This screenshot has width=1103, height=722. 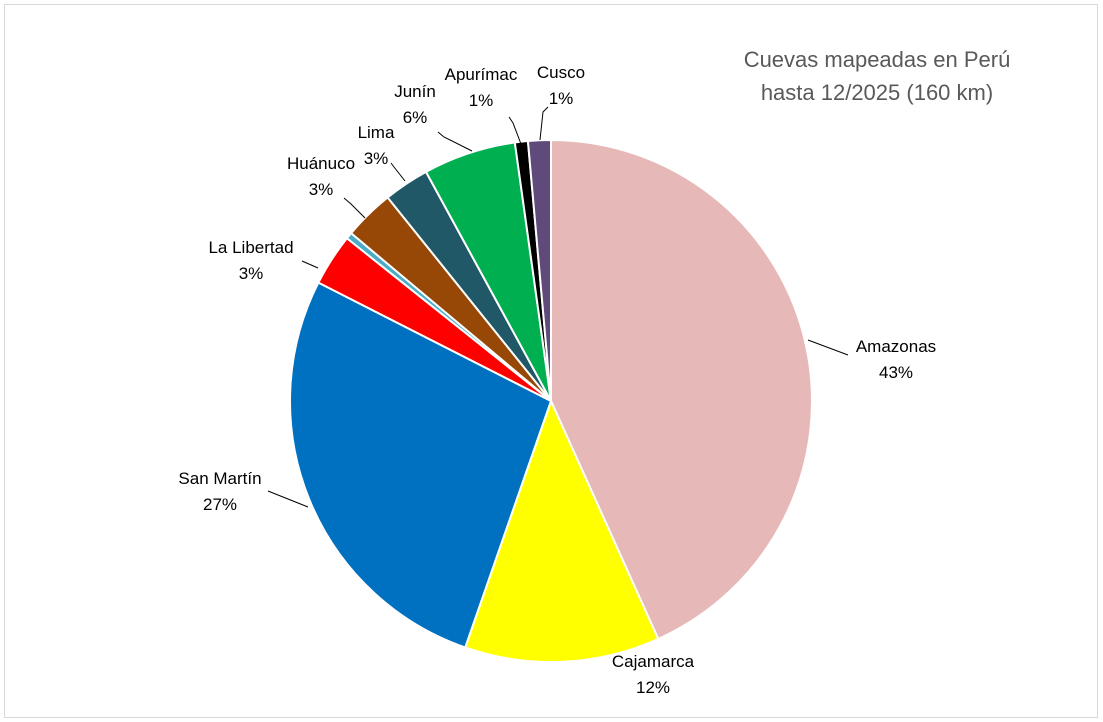 I want to click on leader-line-apurimac, so click(x=515, y=130).